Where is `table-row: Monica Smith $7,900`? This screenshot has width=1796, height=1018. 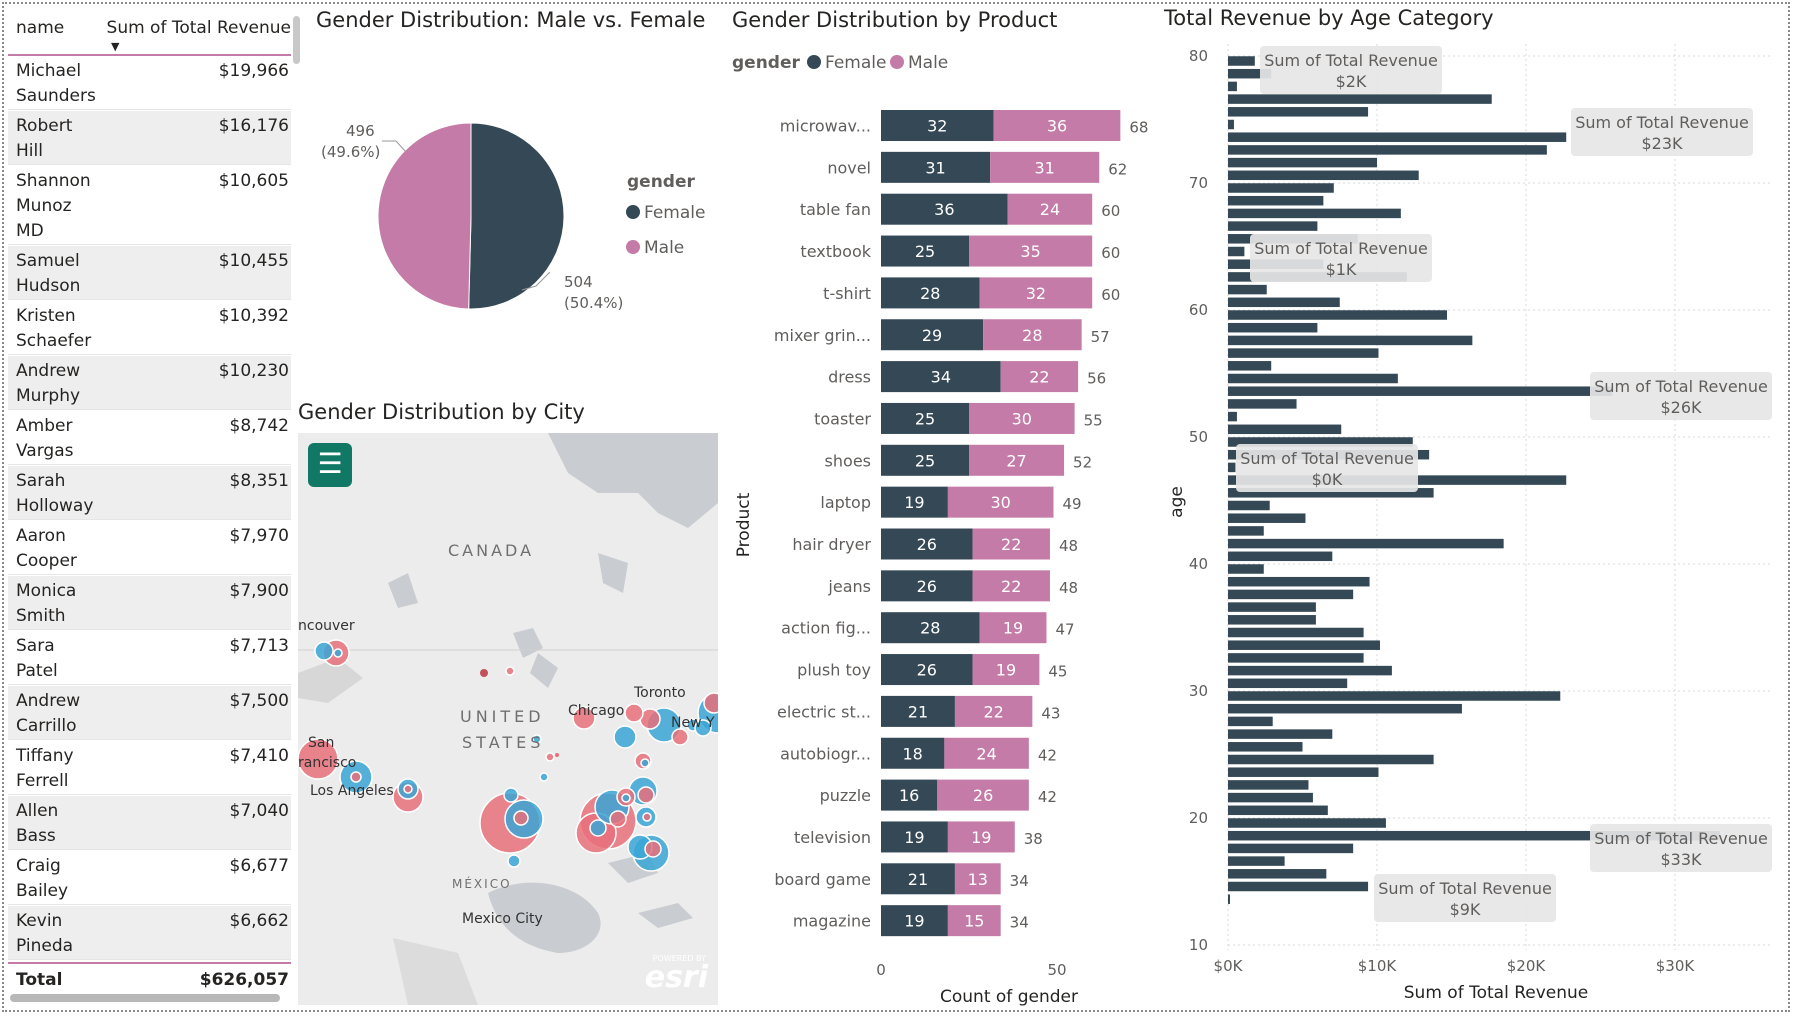
table-row: Monica Smith $7,900 is located at coordinates (149, 603).